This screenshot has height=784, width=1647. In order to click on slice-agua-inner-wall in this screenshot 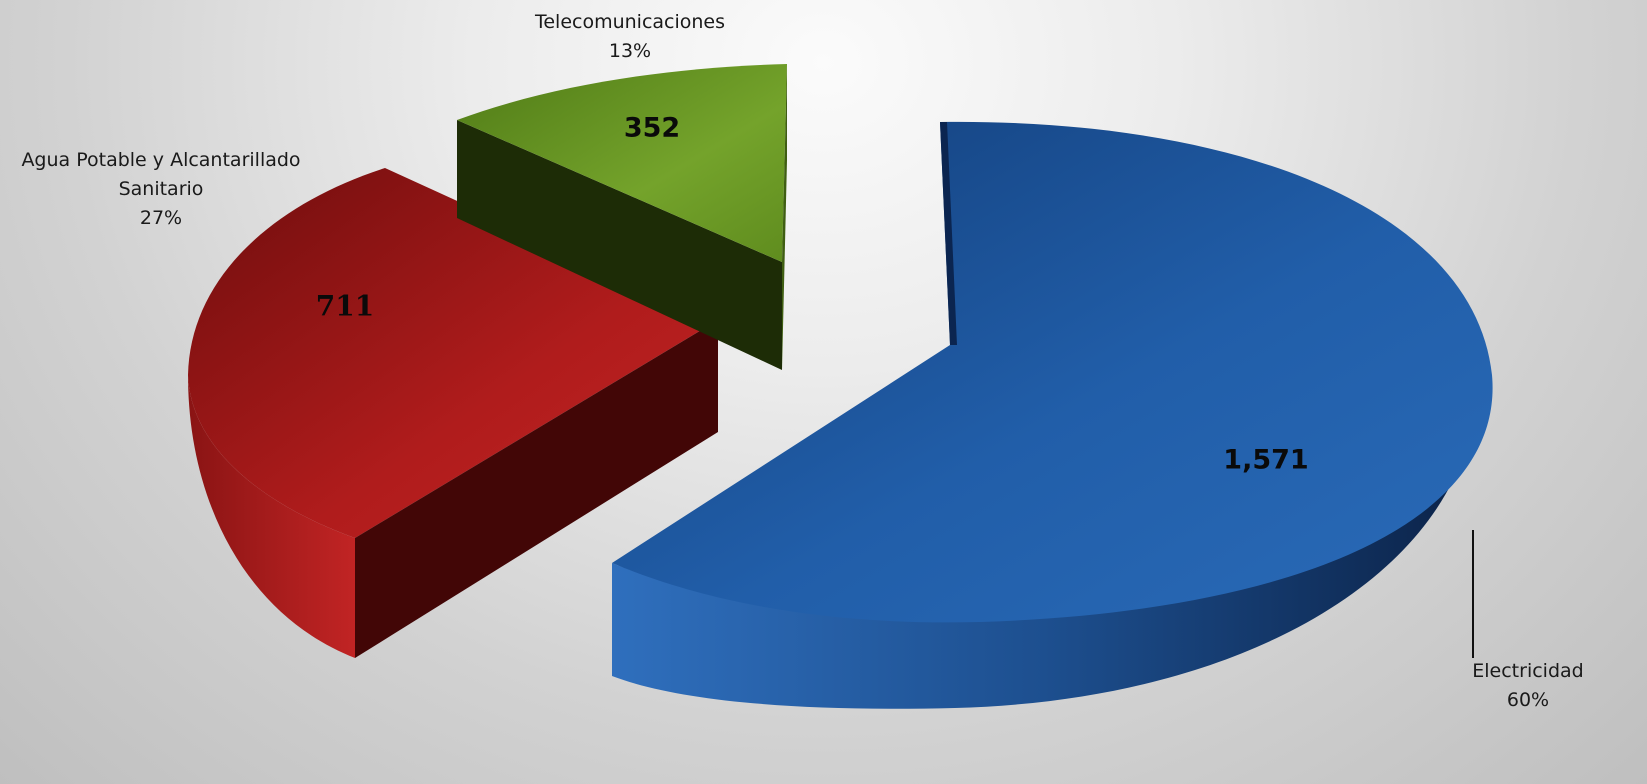, I will do `click(536, 489)`.